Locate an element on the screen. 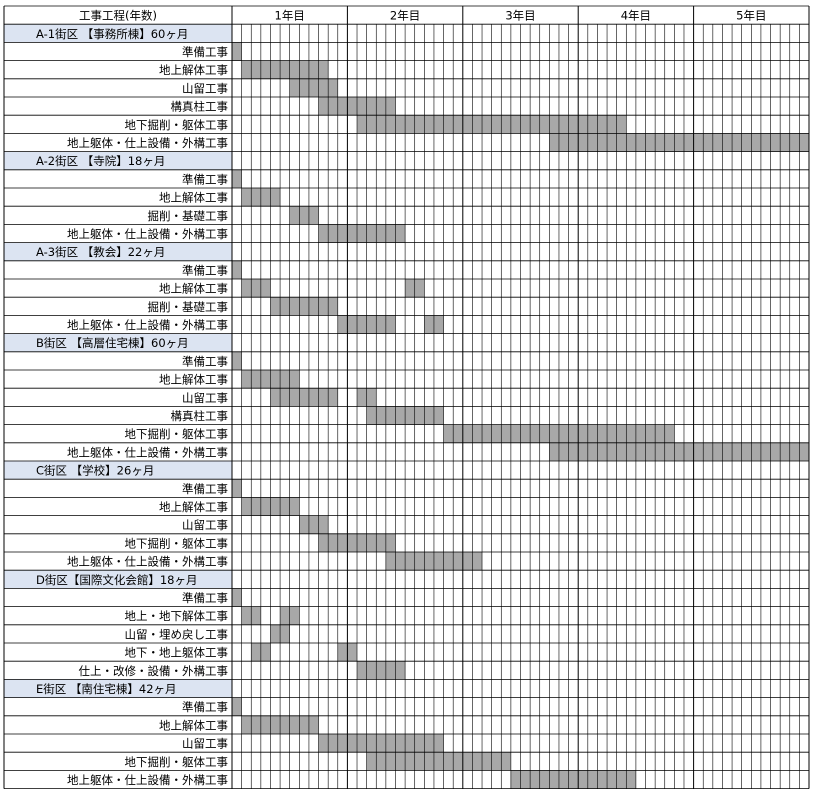 The image size is (813, 798). section-title: A-1街区 【事務所棟】60ヶ月 is located at coordinates (112, 34).